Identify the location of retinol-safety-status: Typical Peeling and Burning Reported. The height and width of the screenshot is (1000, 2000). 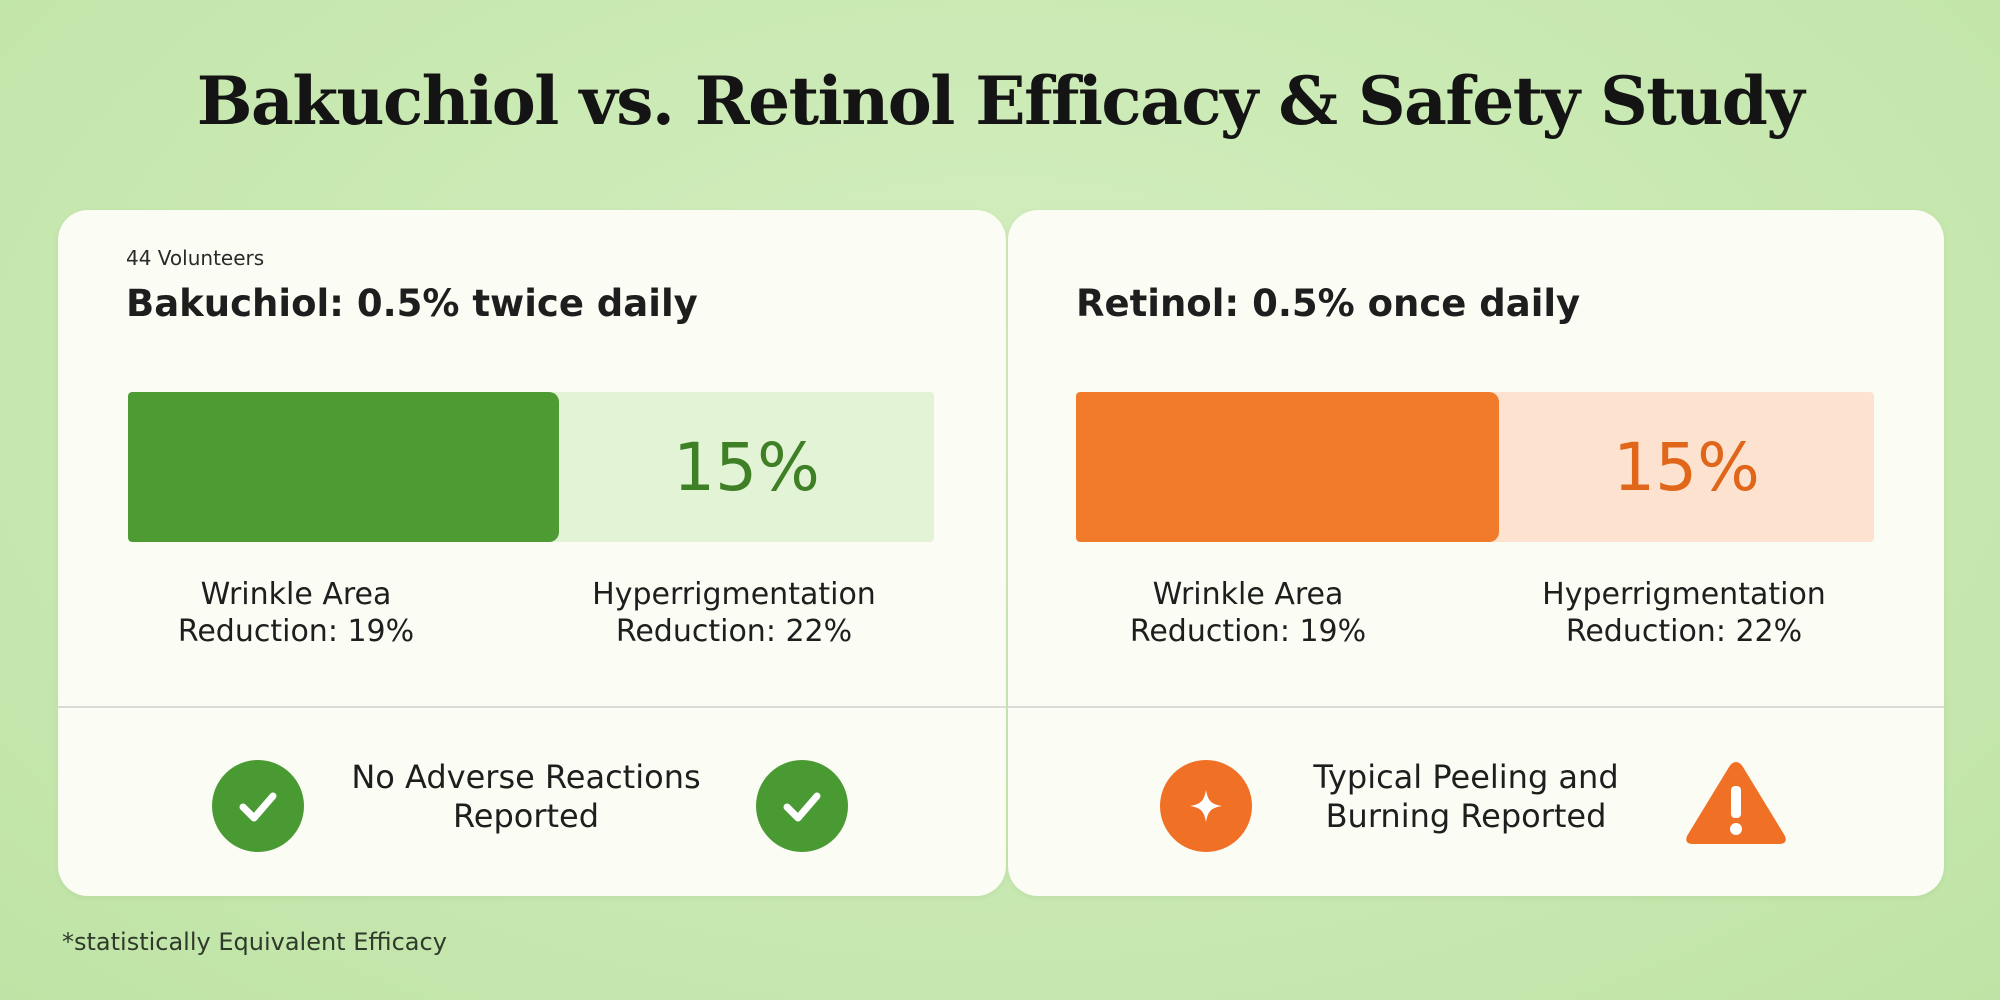
(1466, 797).